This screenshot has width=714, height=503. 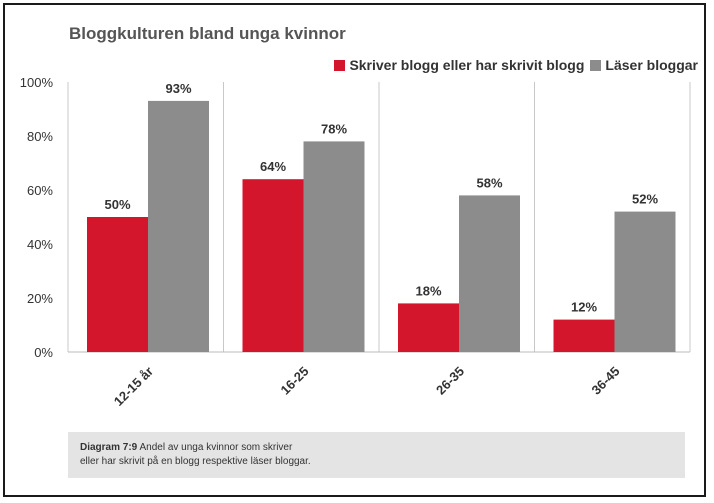 What do you see at coordinates (428, 290) in the screenshot?
I see `data-label: 18%` at bounding box center [428, 290].